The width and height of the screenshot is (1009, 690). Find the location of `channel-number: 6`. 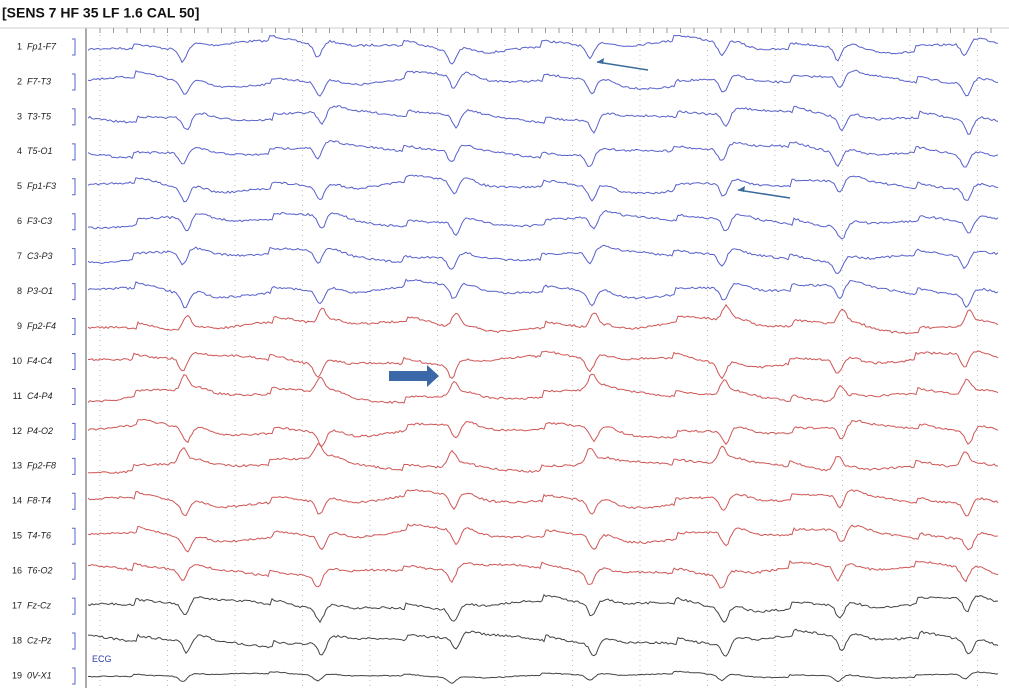

channel-number: 6 is located at coordinates (19, 221).